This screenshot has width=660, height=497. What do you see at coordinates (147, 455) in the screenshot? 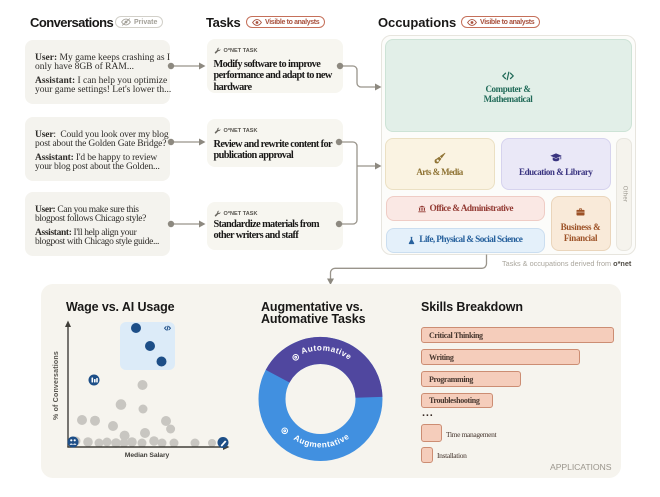
I see `svg-text: Median Salary` at bounding box center [147, 455].